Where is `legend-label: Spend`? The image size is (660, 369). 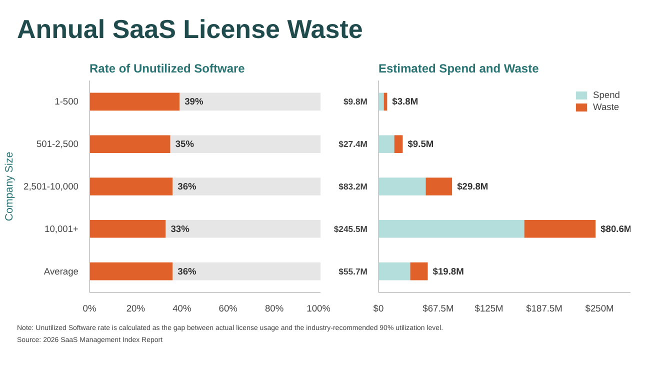
legend-label: Spend is located at coordinates (606, 95).